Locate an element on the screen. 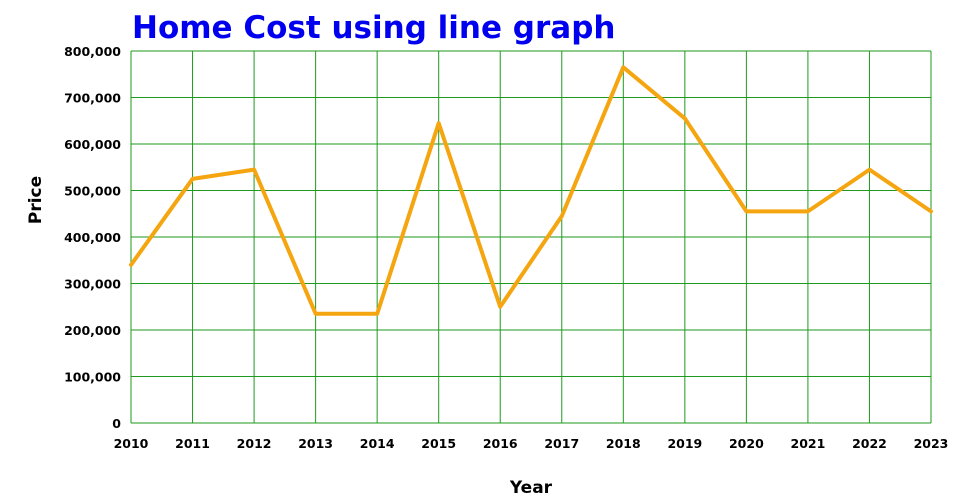 This screenshot has height=500, width=960. x-tick-label: 2023 is located at coordinates (931, 443).